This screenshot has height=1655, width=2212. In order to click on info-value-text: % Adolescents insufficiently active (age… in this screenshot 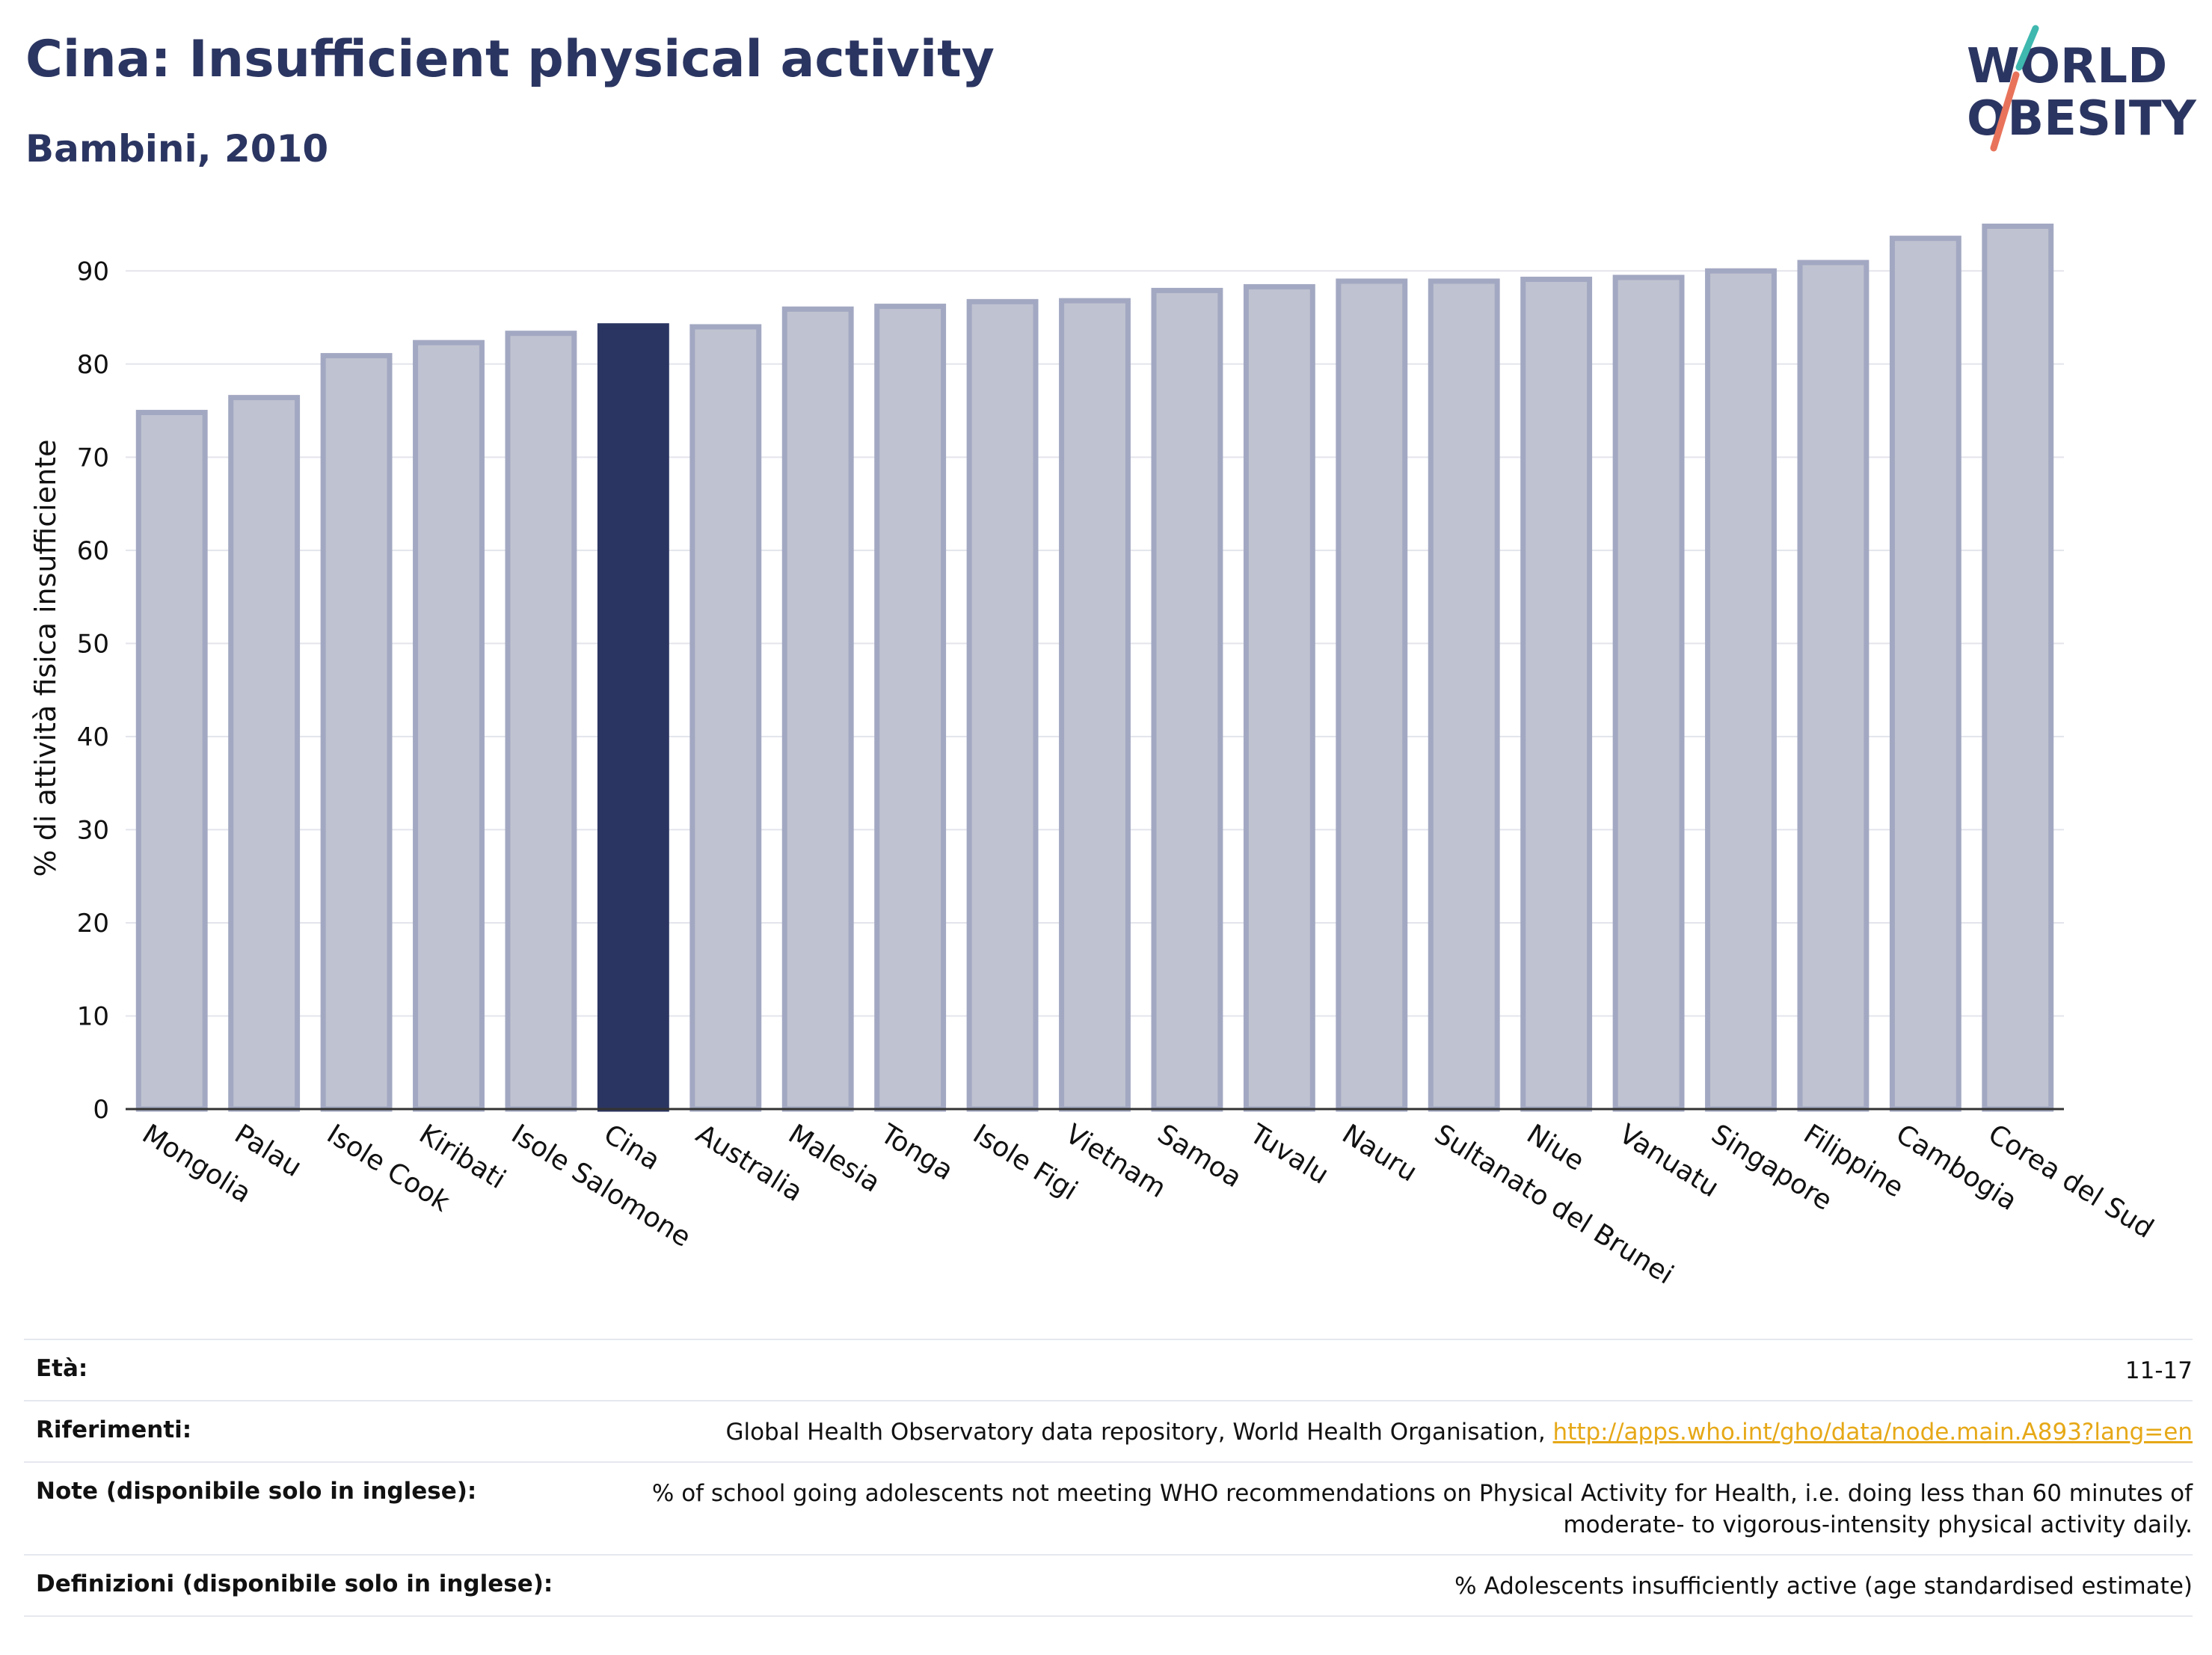, I will do `click(1823, 1586)`.